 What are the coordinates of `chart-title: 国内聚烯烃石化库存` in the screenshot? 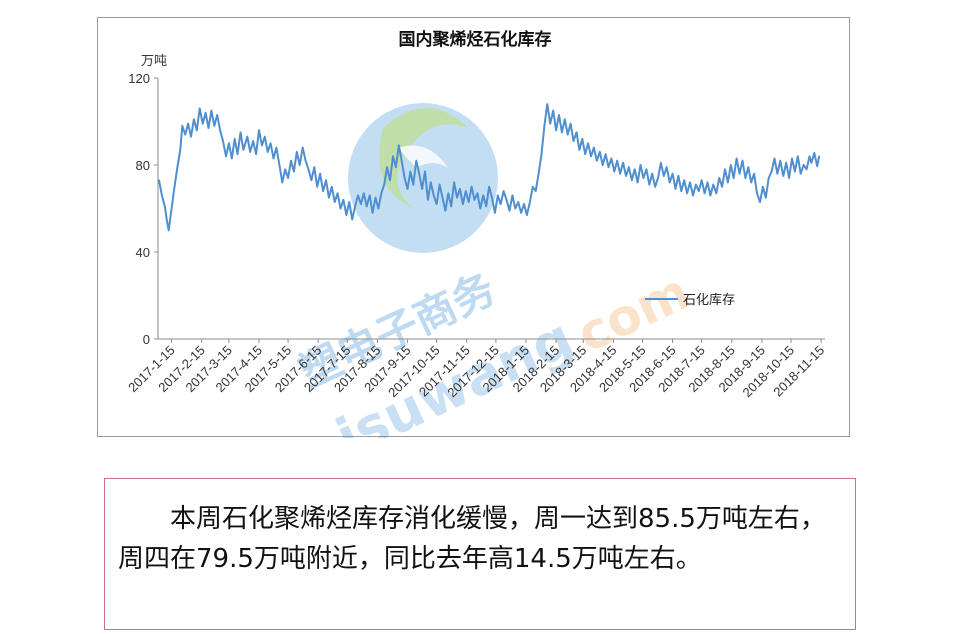 It's located at (475, 39).